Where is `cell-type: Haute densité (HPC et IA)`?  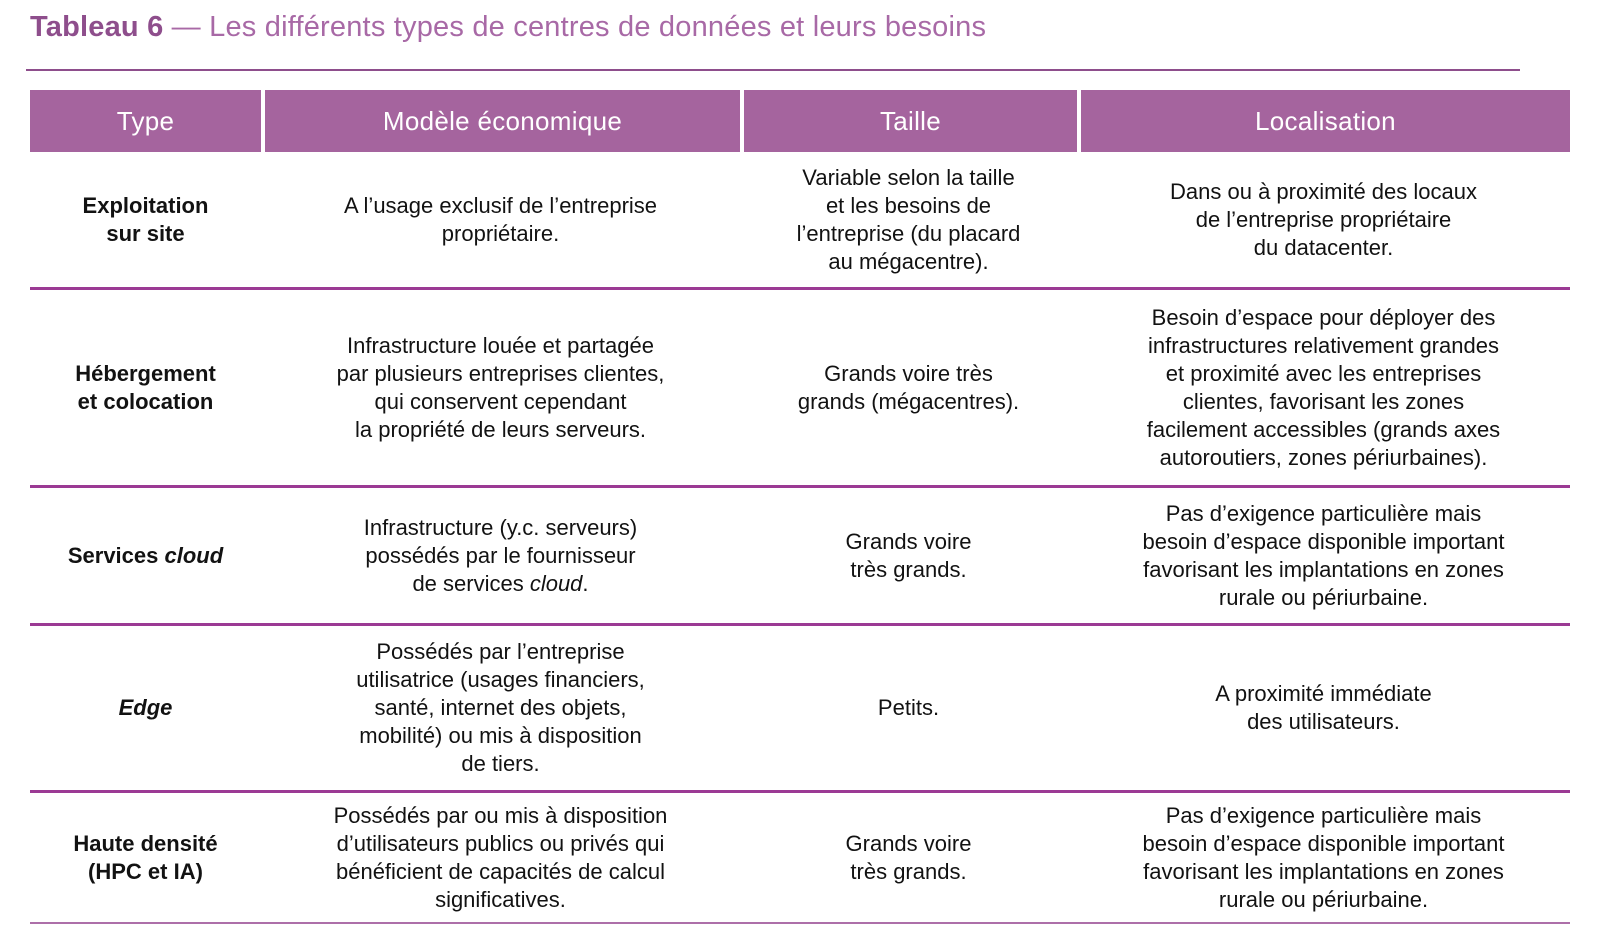
cell-type: Haute densité (HPC et IA) is located at coordinates (145, 857).